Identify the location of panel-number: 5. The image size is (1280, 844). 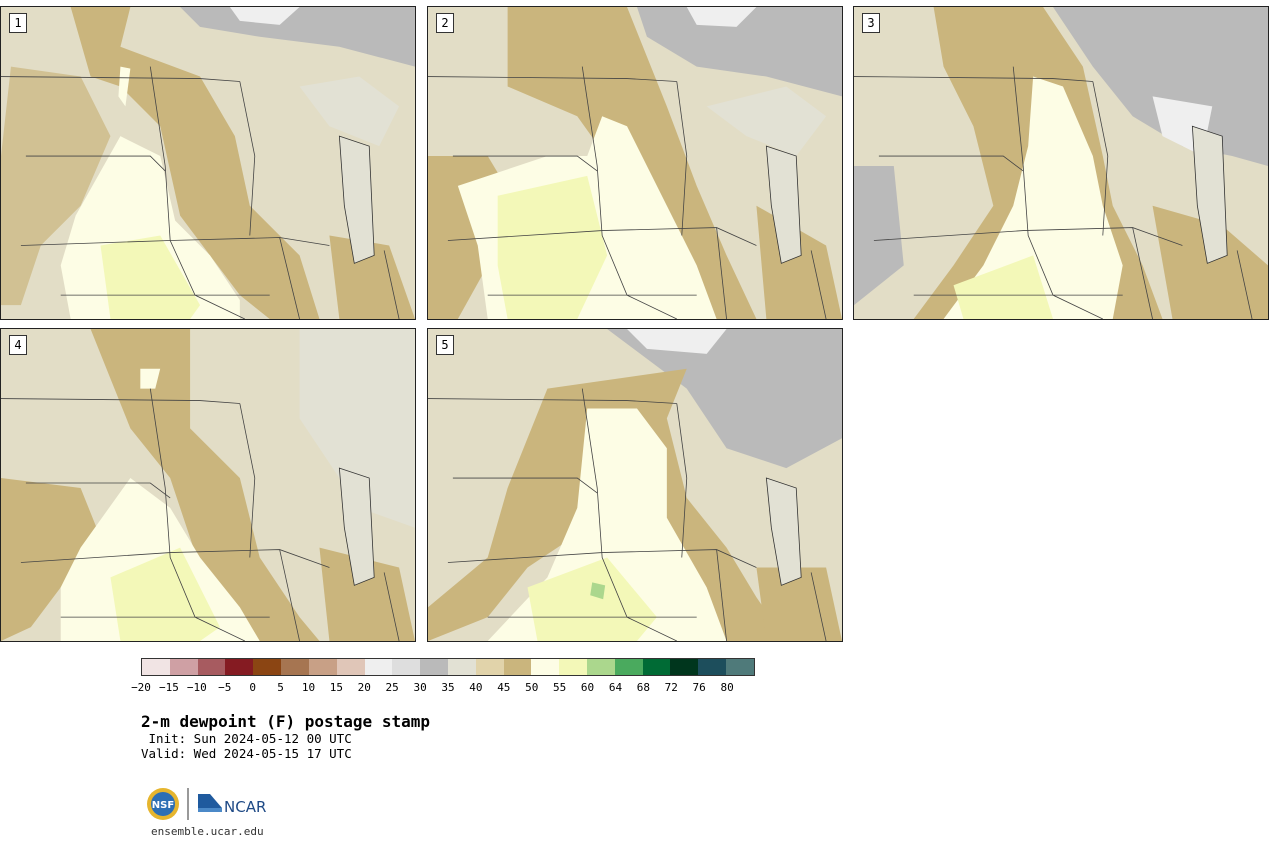
(445, 345).